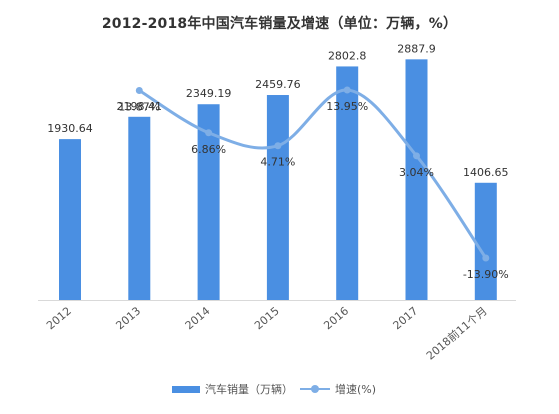 The height and width of the screenshot is (414, 559). What do you see at coordinates (315, 389) in the screenshot?
I see `legend-swatch-growth` at bounding box center [315, 389].